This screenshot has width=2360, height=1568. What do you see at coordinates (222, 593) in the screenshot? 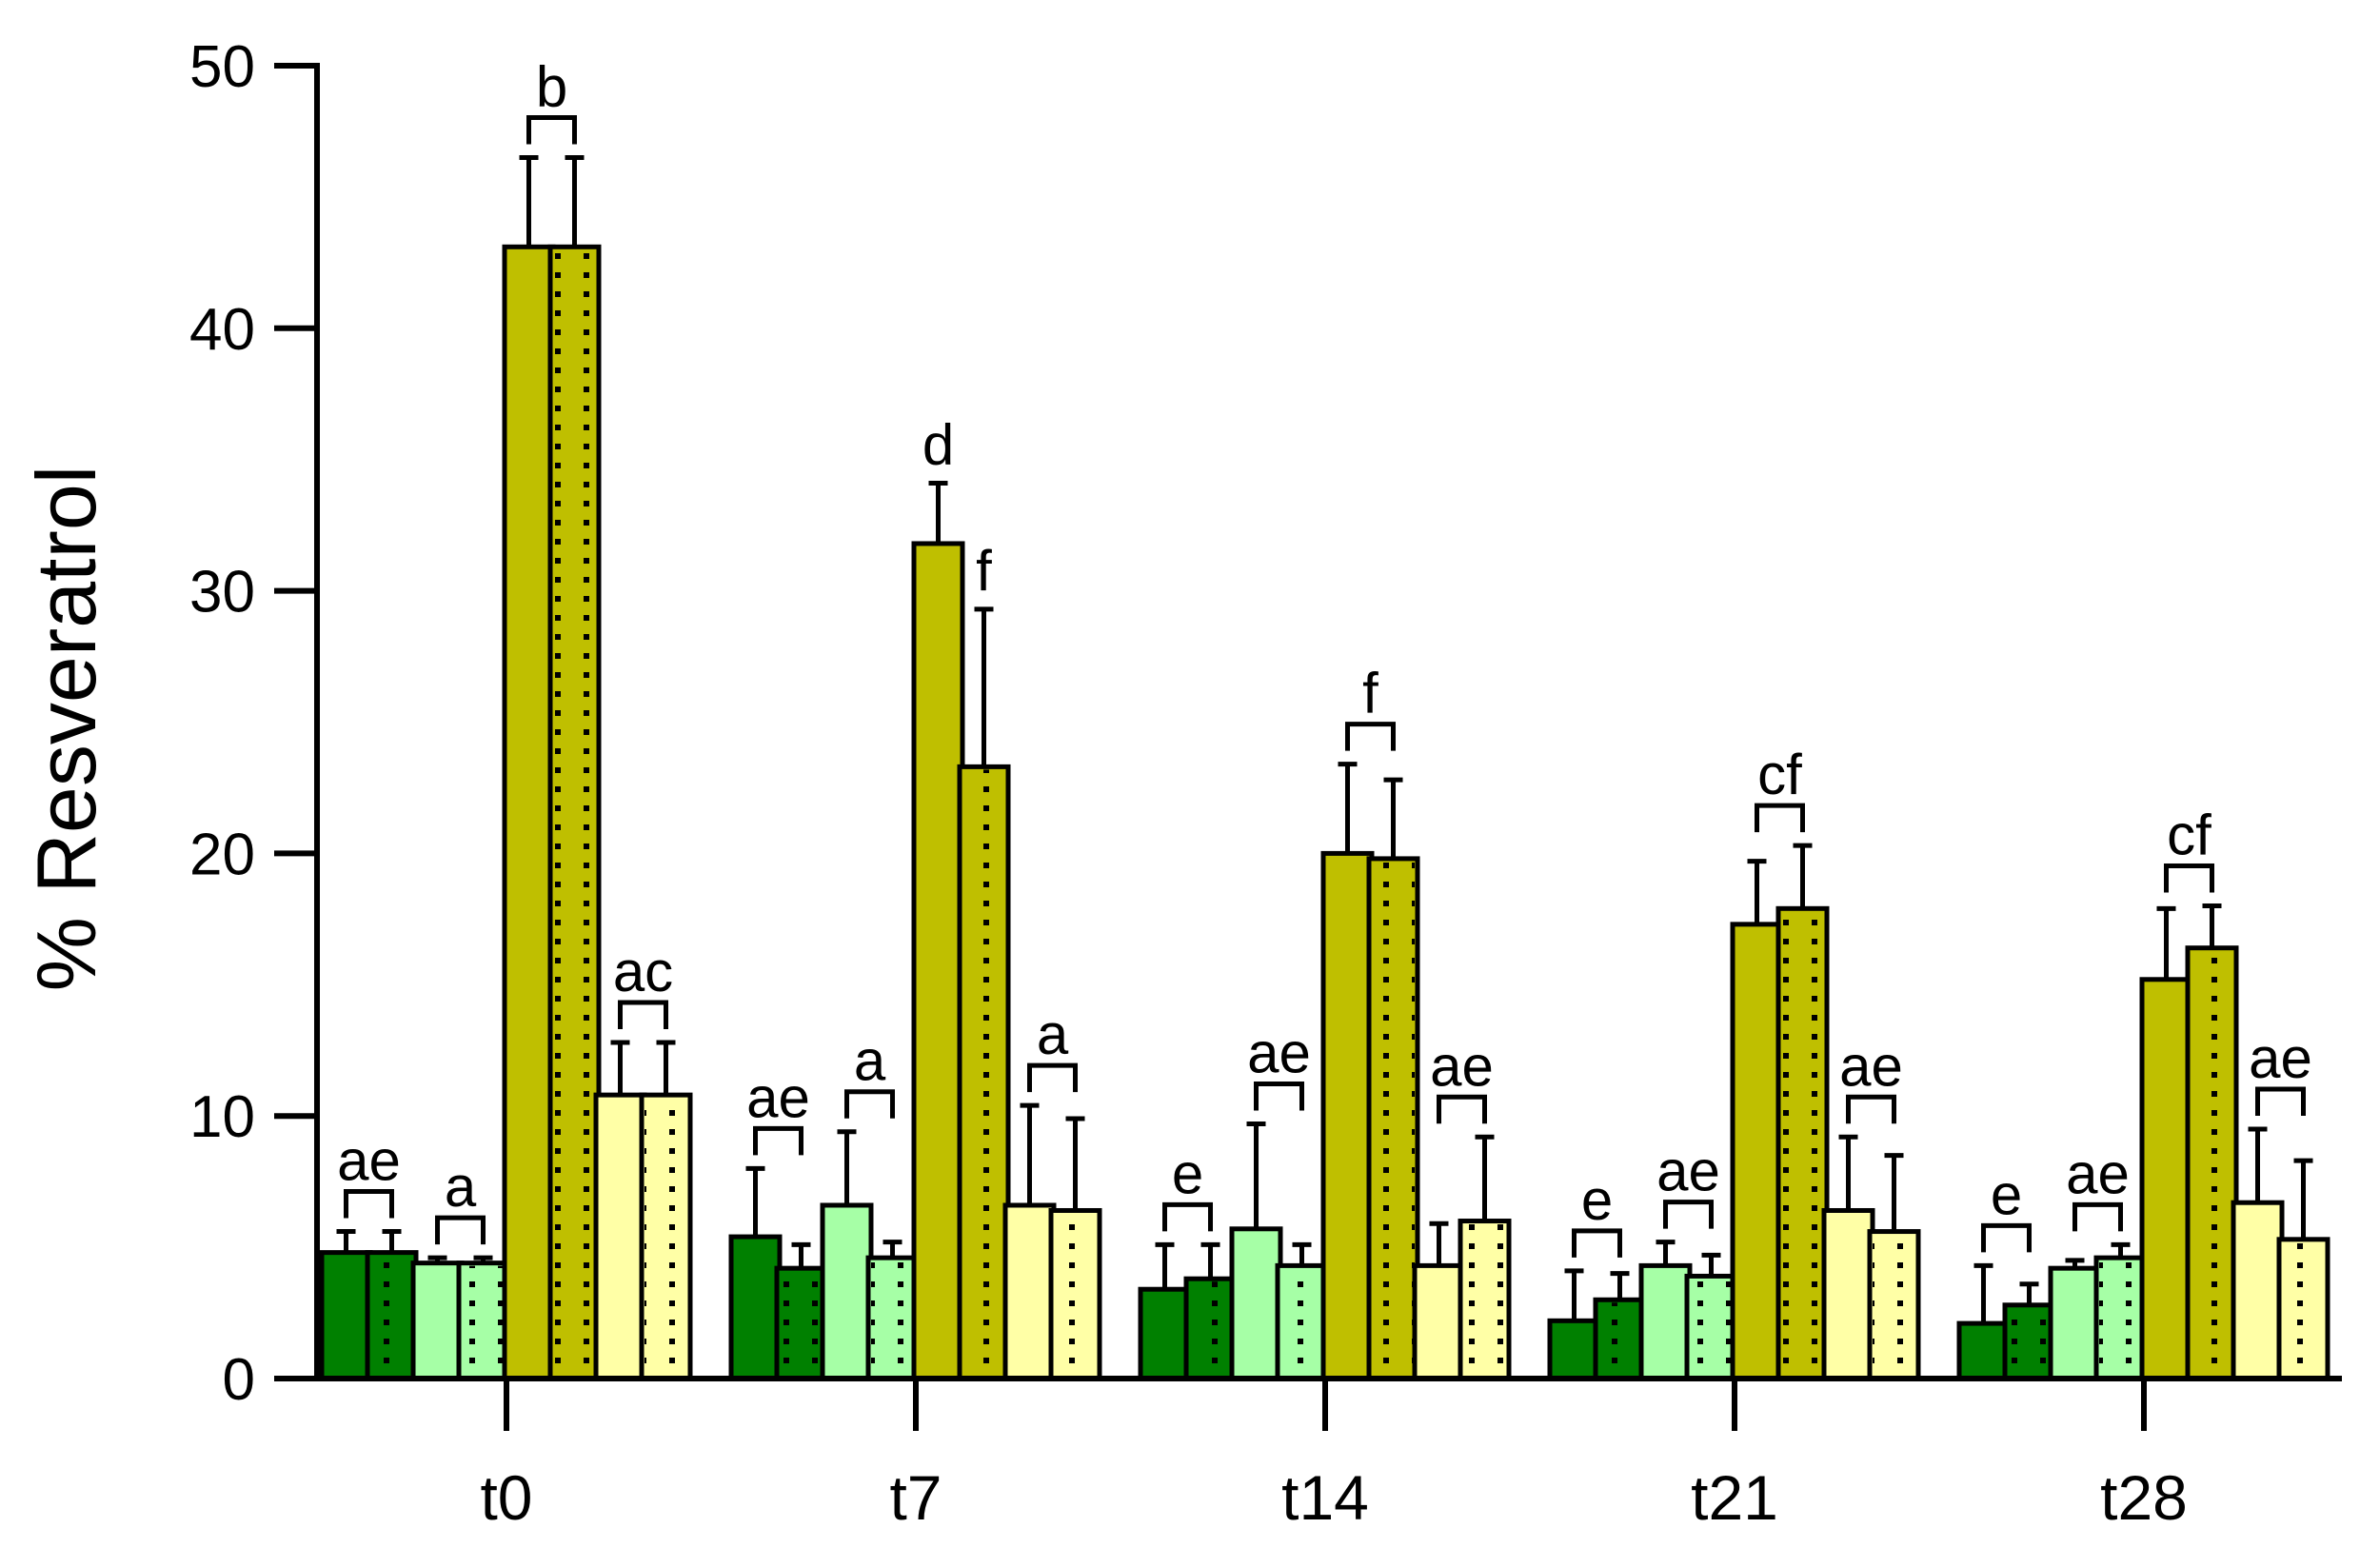
I see `y-tick-label: 30` at bounding box center [222, 593].